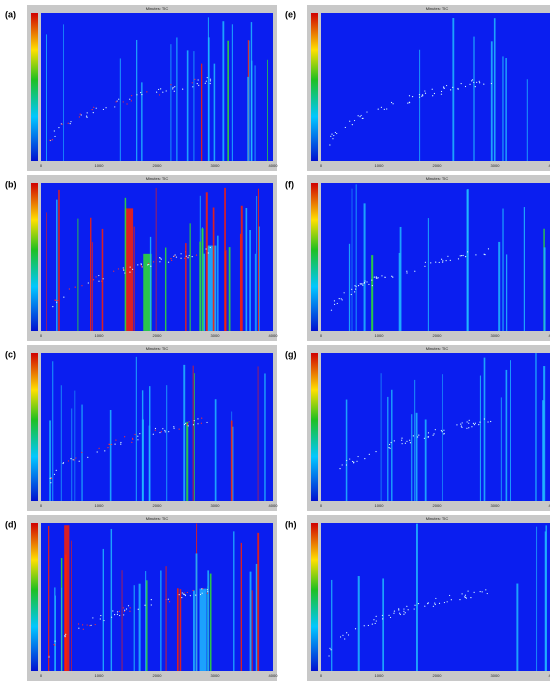  What do you see at coordinates (380, 165) in the screenshot?
I see `x-tick-label: 1000` at bounding box center [380, 165].